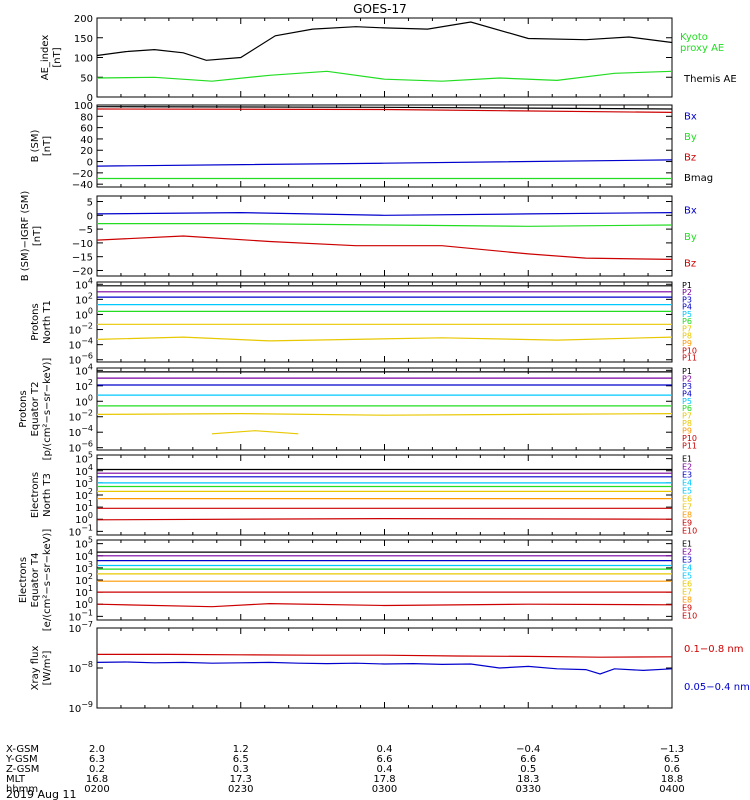  Describe the element at coordinates (96, 789) in the screenshot. I see `ephem-value: 0200` at that location.